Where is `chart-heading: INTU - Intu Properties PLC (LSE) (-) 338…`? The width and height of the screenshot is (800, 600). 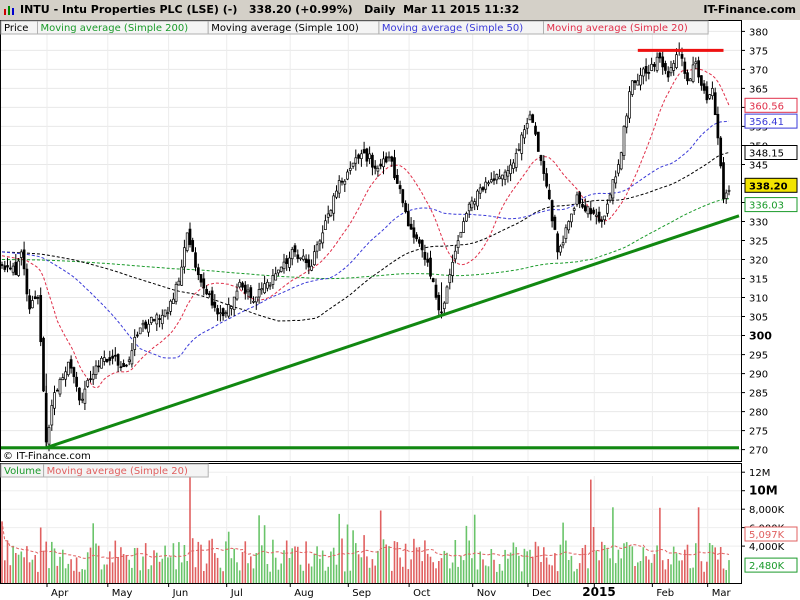 chart-heading: INTU - Intu Properties PLC (LSE) (-) 338… is located at coordinates (269, 10).